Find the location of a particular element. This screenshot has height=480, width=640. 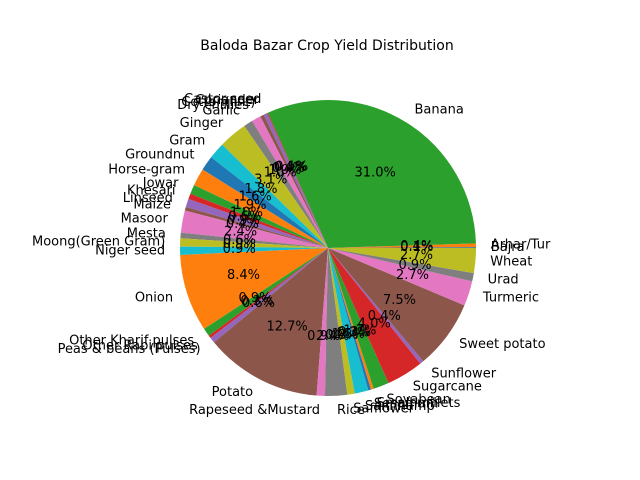

pie-slice-masoor is located at coordinates (254, 229).